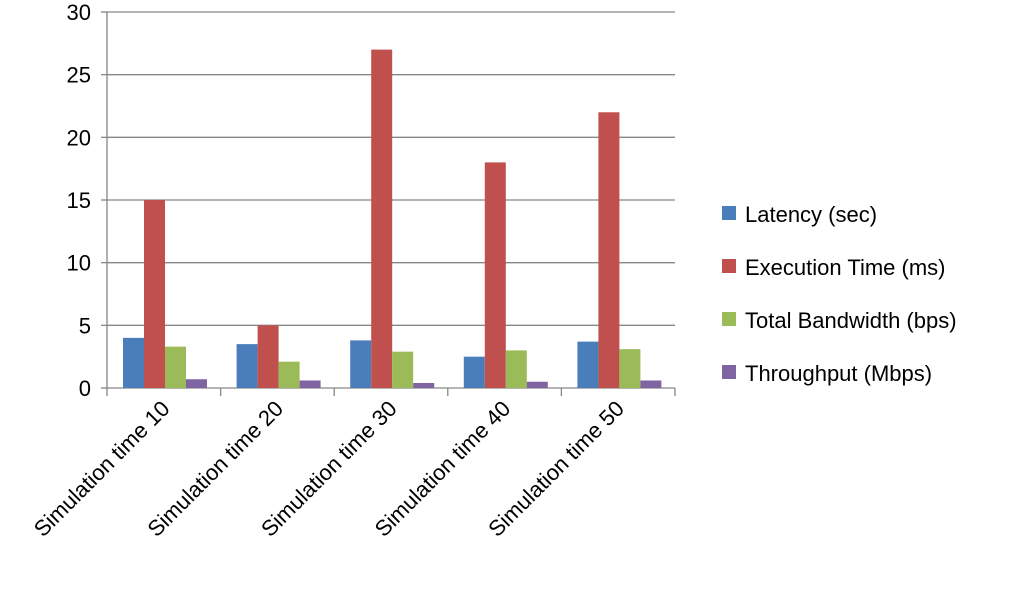 This screenshot has height=595, width=1010. Describe the element at coordinates (79, 200) in the screenshot. I see `y-tick-label: 15` at that location.